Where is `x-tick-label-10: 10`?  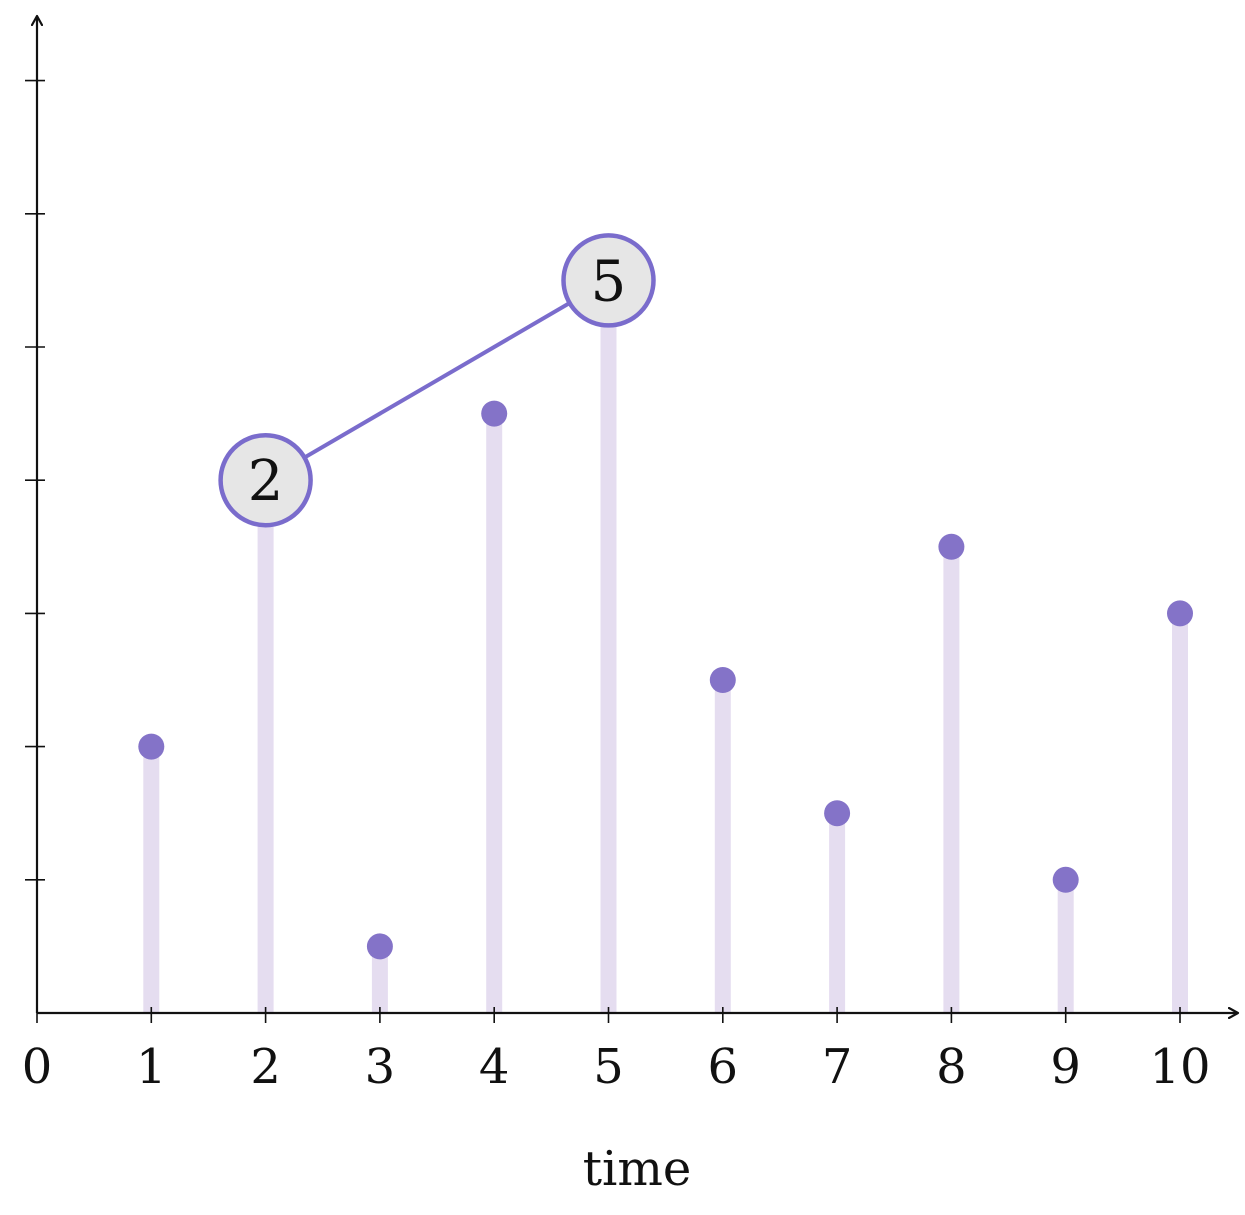
x-tick-label-10: 10 is located at coordinates (1179, 1067).